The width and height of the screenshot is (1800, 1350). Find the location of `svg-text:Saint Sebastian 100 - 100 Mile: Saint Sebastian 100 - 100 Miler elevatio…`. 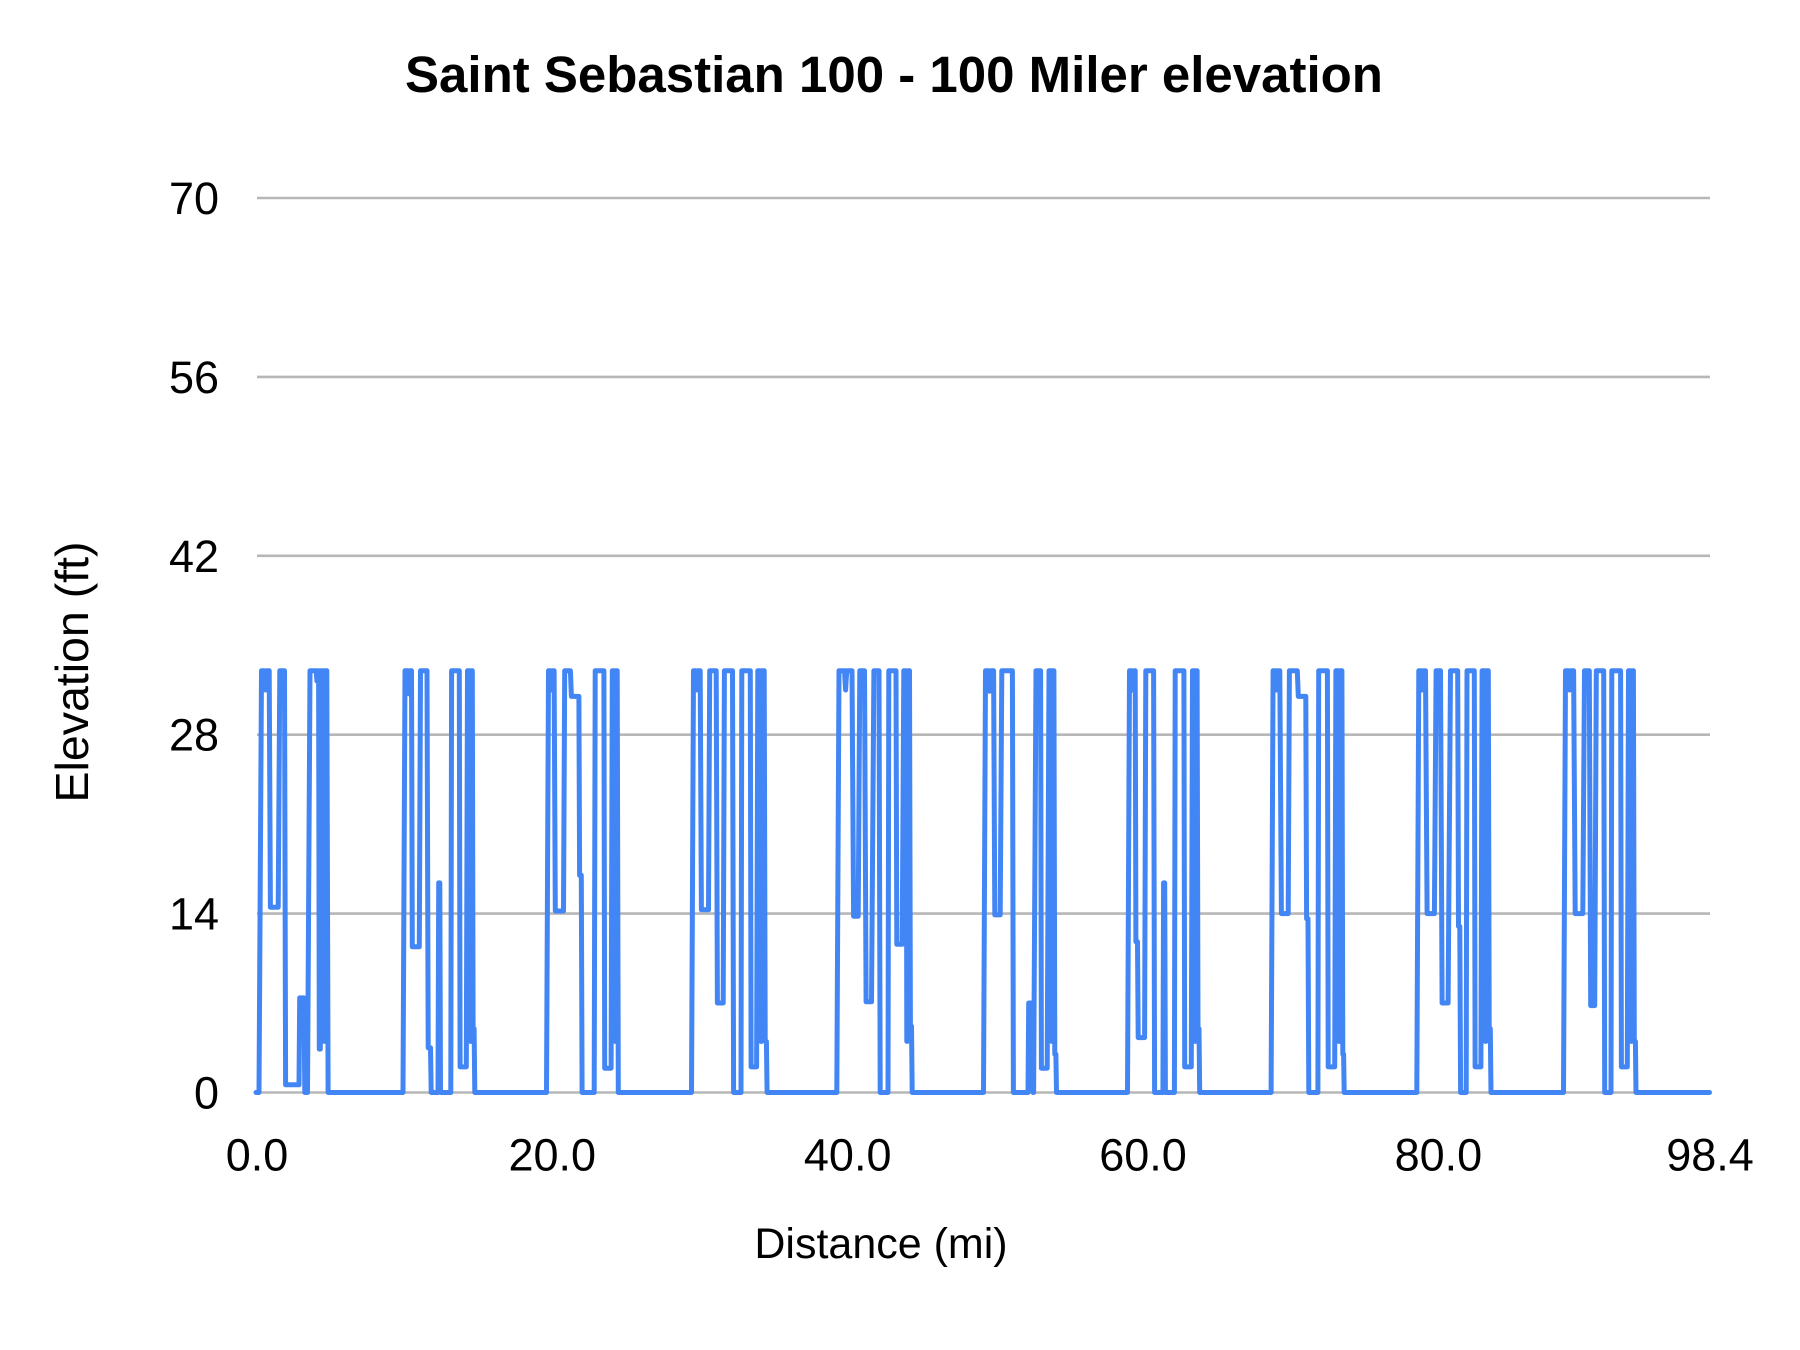

svg-text:Saint Sebastian 100 - 100 Mile: Saint Sebastian 100 - 100 Miler elevatio… is located at coordinates (894, 74).